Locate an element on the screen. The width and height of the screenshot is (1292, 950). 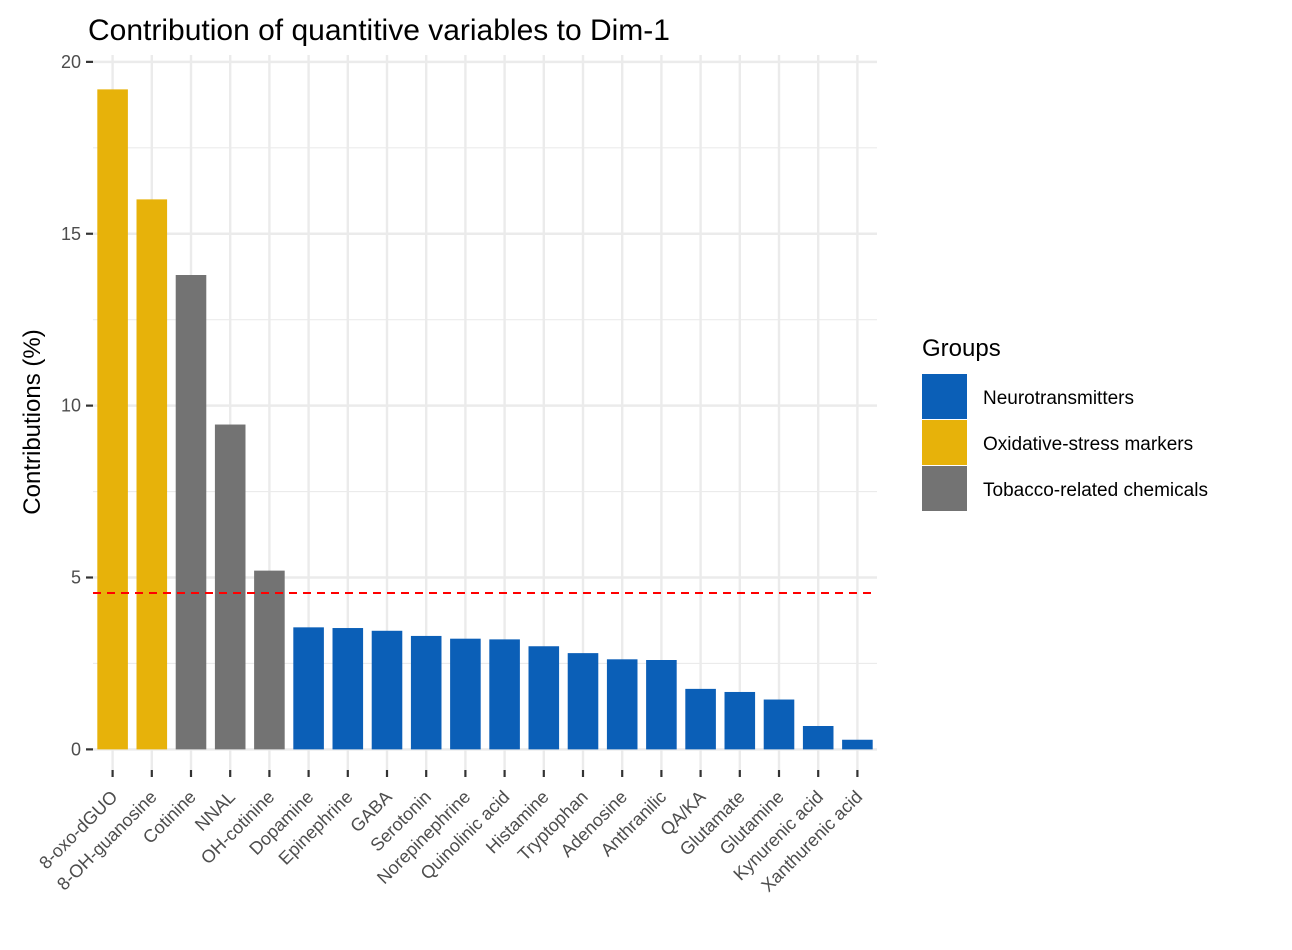
y-tick-label: 0 is located at coordinates (76, 749).